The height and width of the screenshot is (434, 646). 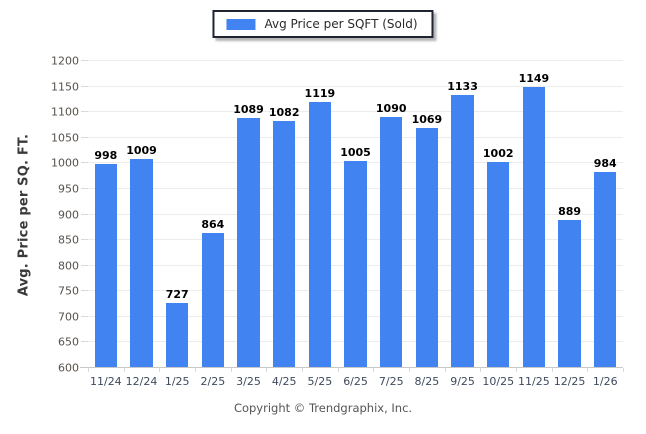 What do you see at coordinates (498, 381) in the screenshot?
I see `x-tick-label: 10/25` at bounding box center [498, 381].